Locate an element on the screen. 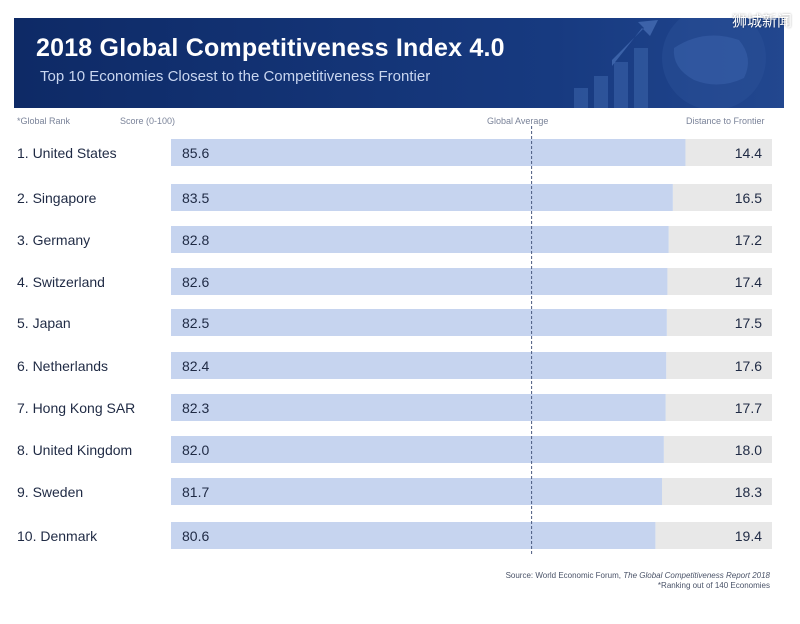 Image resolution: width=800 pixels, height=624 pixels. score-value-label: 82.5 is located at coordinates (196, 323).